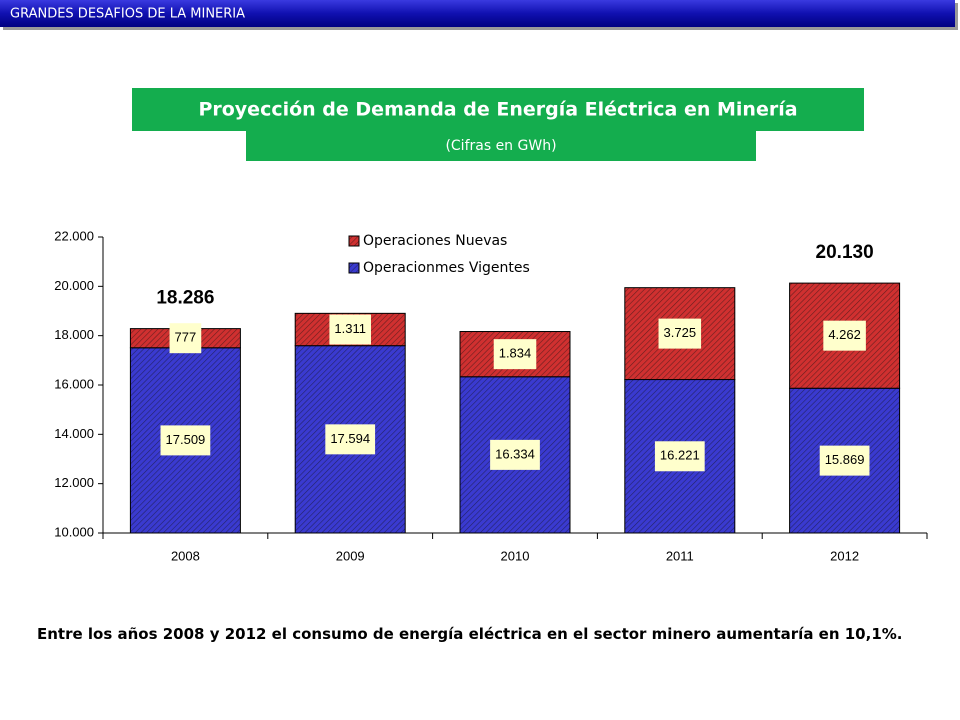  What do you see at coordinates (446, 268) in the screenshot?
I see `legend-label: Operacionmes Vigentes` at bounding box center [446, 268].